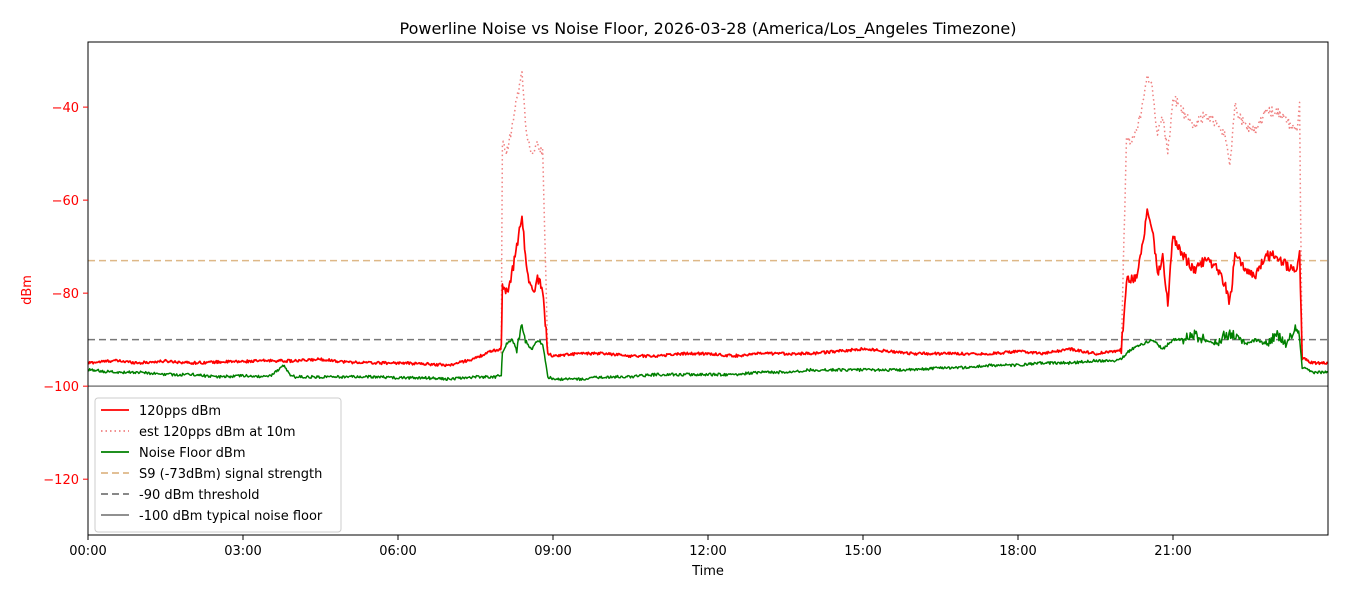 The image size is (1347, 598). What do you see at coordinates (65, 201) in the screenshot?
I see `y-tick-label-1: −60` at bounding box center [65, 201].